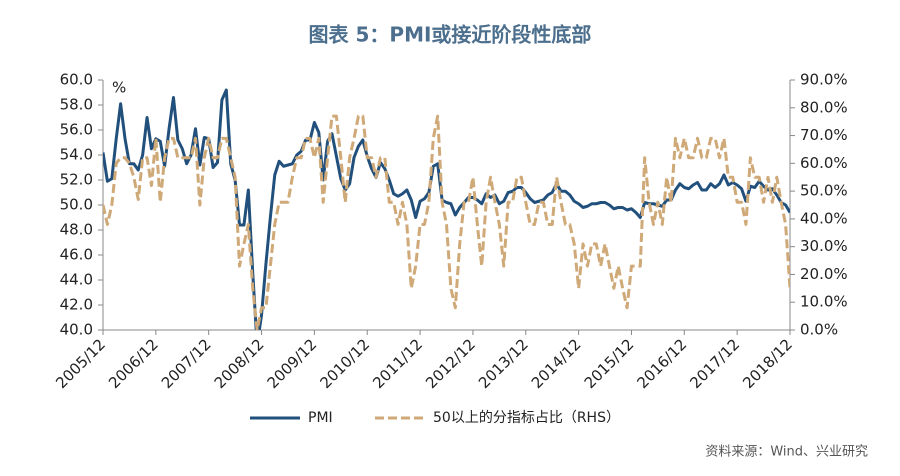 This screenshot has width=900, height=476. What do you see at coordinates (397, 363) in the screenshot?
I see `x-tick-label: 2011/12` at bounding box center [397, 363].